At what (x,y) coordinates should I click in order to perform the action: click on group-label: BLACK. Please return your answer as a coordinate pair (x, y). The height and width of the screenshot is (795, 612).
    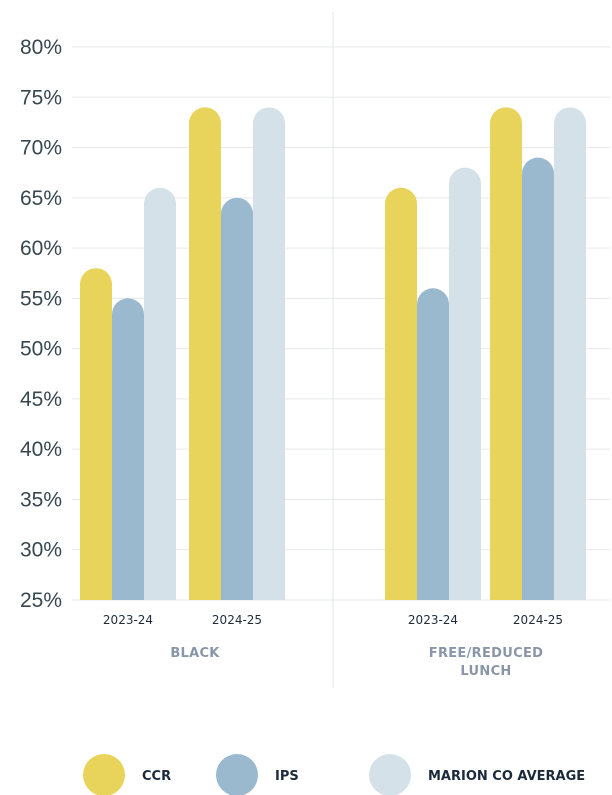
    Looking at the image, I should click on (195, 653).